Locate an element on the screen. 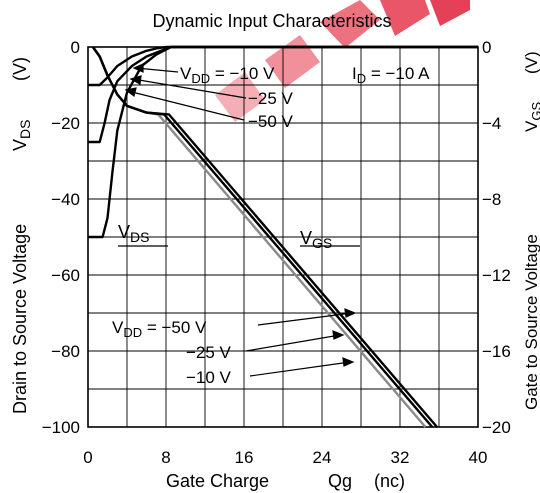 Image resolution: width=540 pixels, height=493 pixels. x-tick-label: 8 is located at coordinates (165, 457).